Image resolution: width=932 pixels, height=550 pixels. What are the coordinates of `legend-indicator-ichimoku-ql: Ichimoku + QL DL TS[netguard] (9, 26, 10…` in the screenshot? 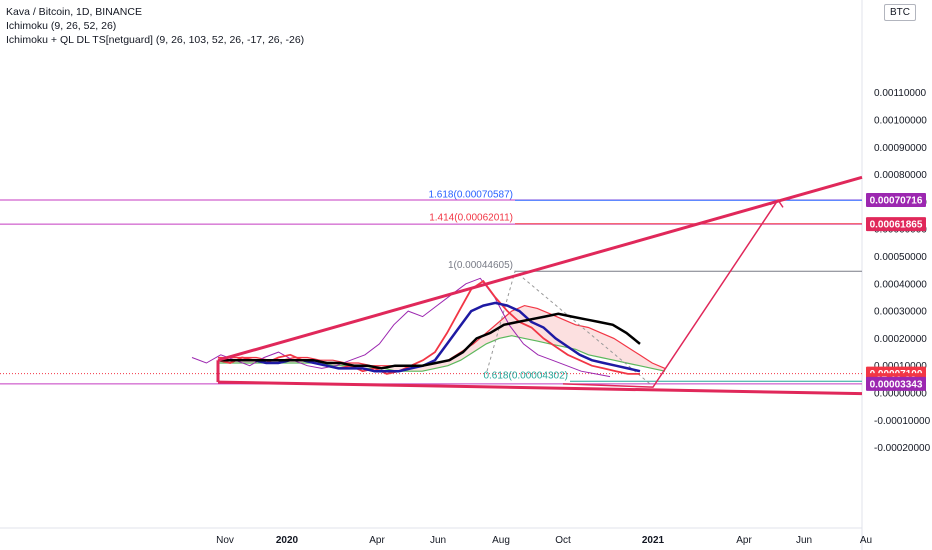 It's located at (155, 40).